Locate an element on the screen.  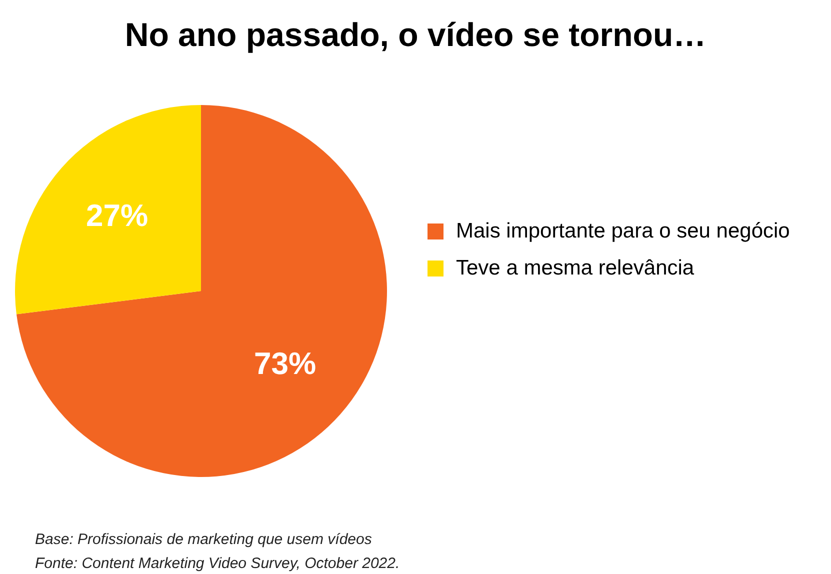
pie-slice is located at coordinates (108, 209).